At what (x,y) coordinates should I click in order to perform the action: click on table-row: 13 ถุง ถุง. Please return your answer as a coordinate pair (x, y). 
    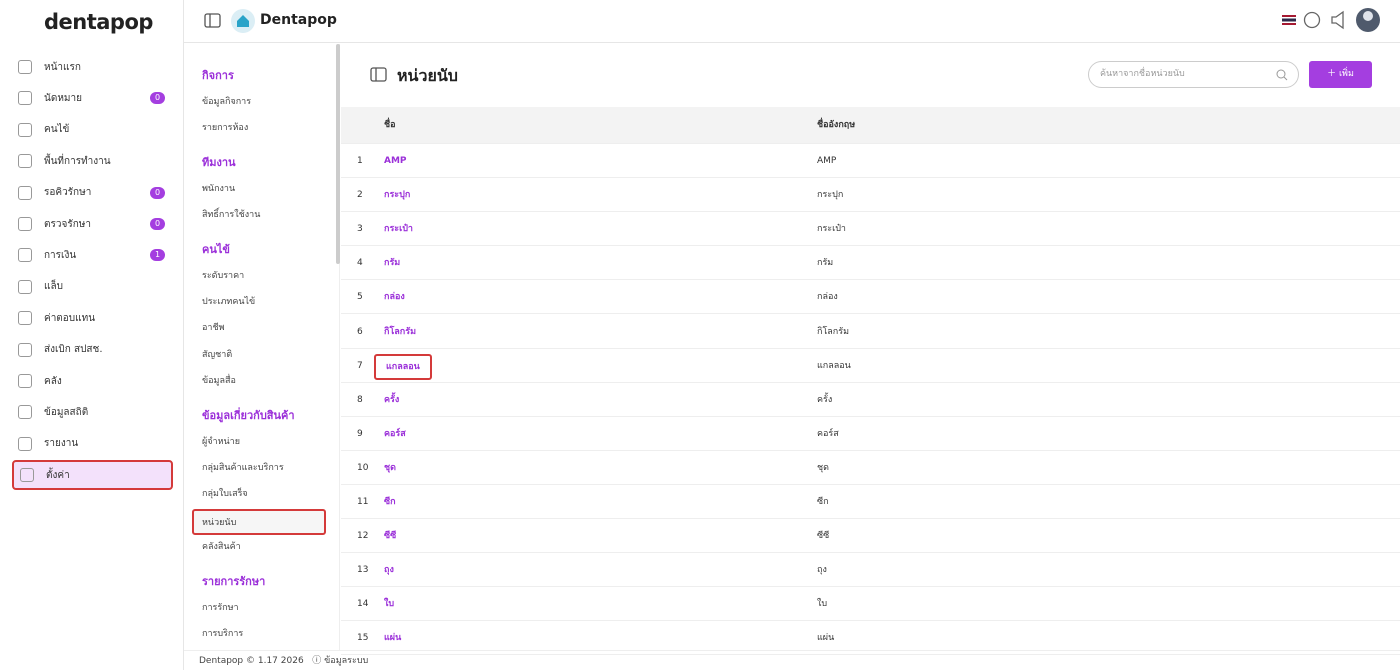
    Looking at the image, I should click on (870, 570).